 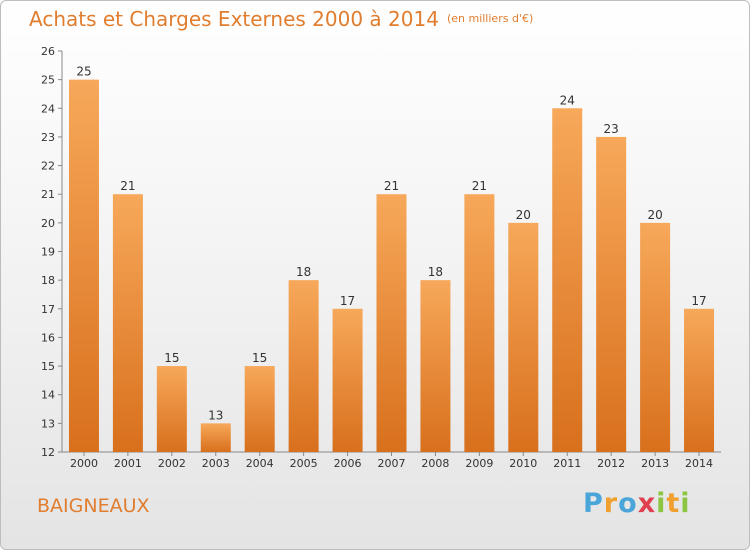 What do you see at coordinates (699, 380) in the screenshot?
I see `bar-2014` at bounding box center [699, 380].